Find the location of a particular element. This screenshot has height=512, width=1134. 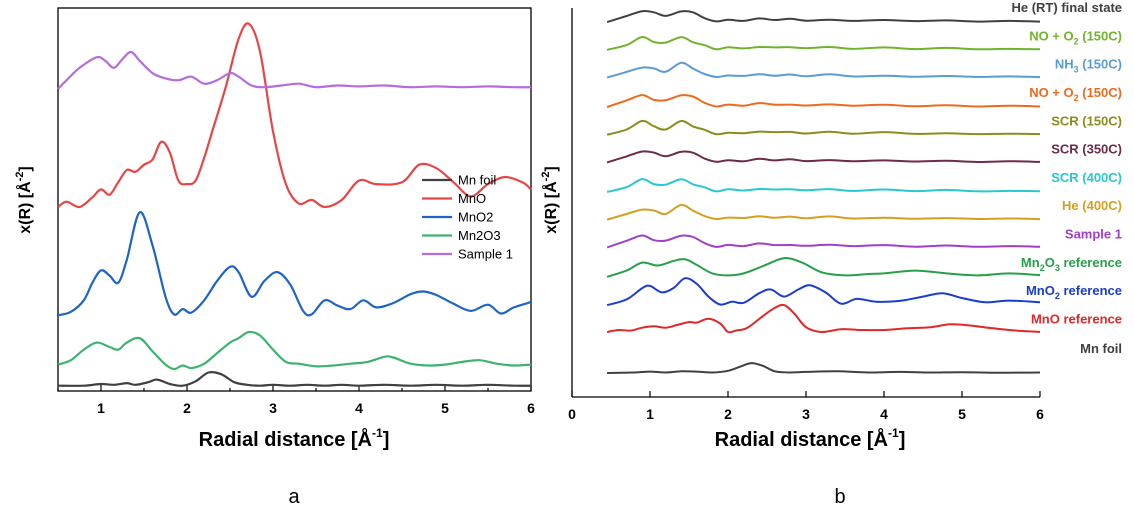

panel-a-x-tick-label: 2 is located at coordinates (187, 408).